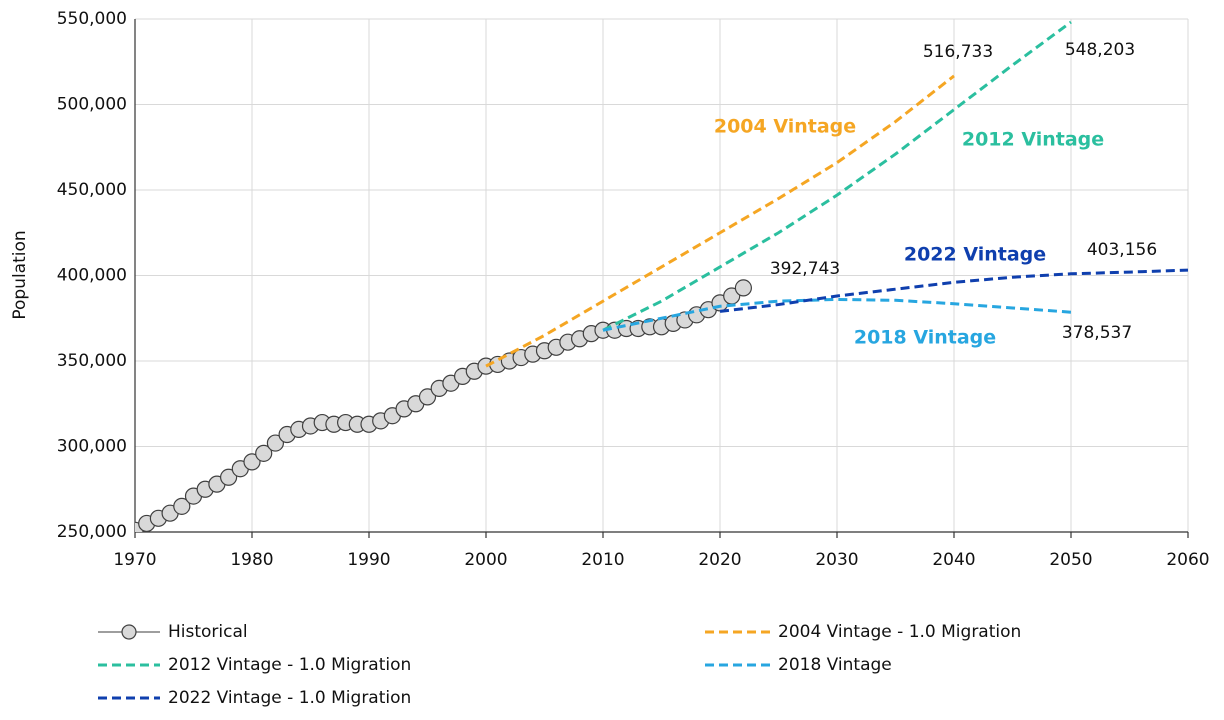  What do you see at coordinates (805, 269) in the screenshot?
I see `end-label: 392,743` at bounding box center [805, 269].